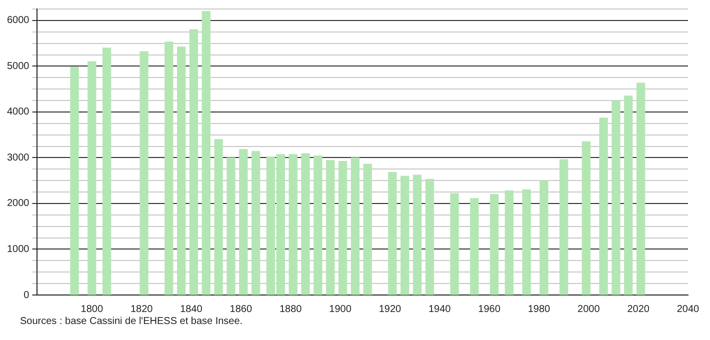  I want to click on x-tick-label: 1880, so click(290, 309).